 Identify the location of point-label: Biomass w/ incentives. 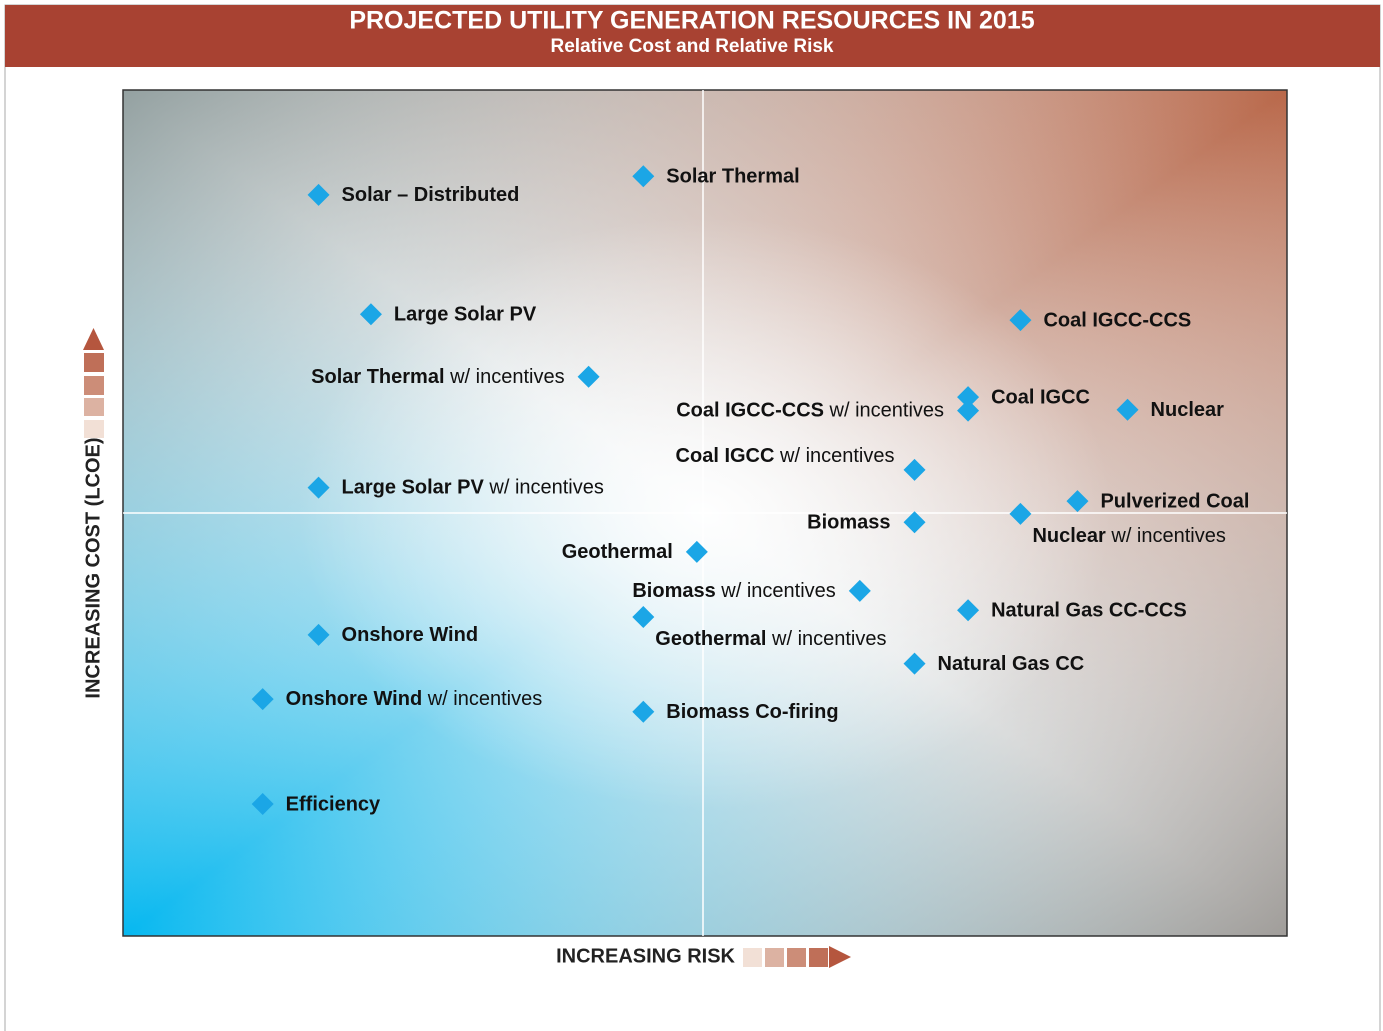
(733, 591).